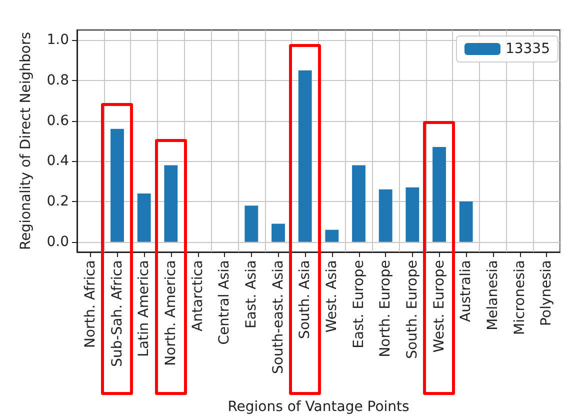 The height and width of the screenshot is (419, 564). Describe the element at coordinates (26, 141) in the screenshot. I see `y-axis-title: Regionality of Direct Neighbors` at that location.